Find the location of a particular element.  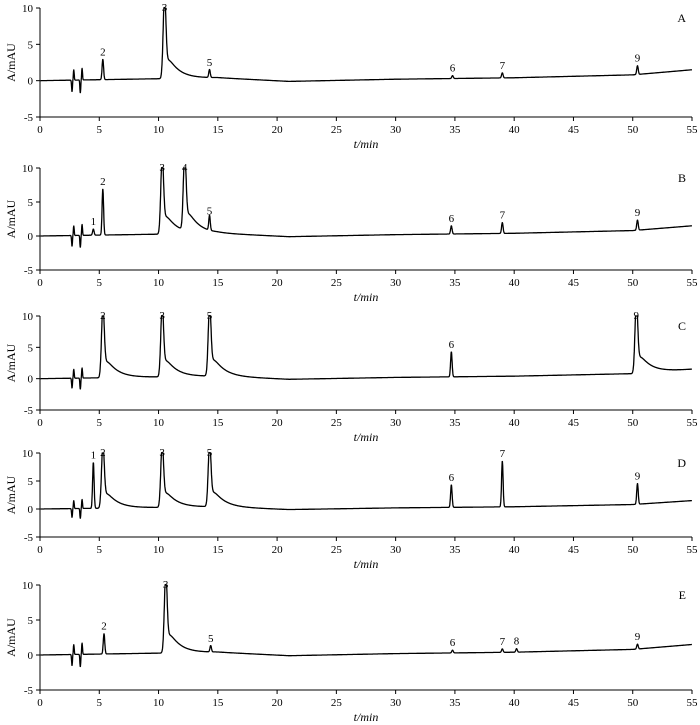

peak-label: 7 is located at coordinates (503, 454).